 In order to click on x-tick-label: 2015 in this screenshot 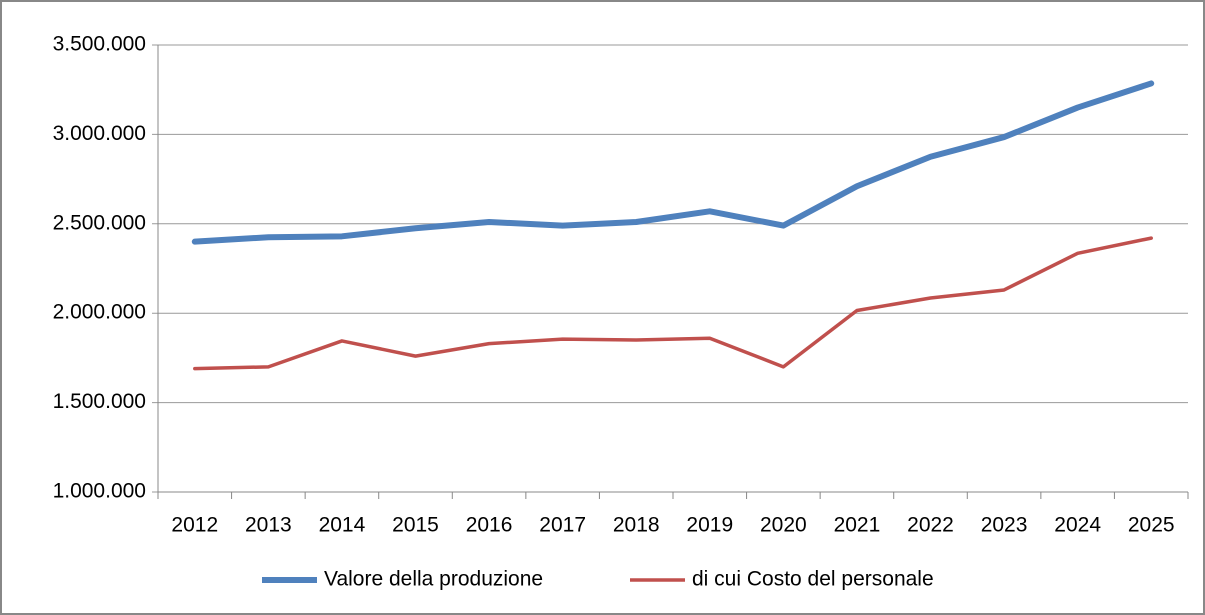, I will do `click(415, 525)`.